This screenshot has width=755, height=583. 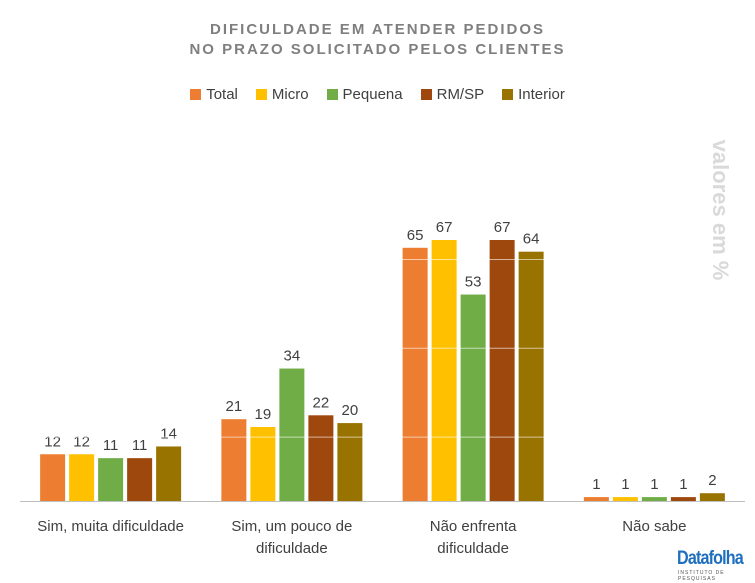 I want to click on data-label: 2, so click(x=712, y=480).